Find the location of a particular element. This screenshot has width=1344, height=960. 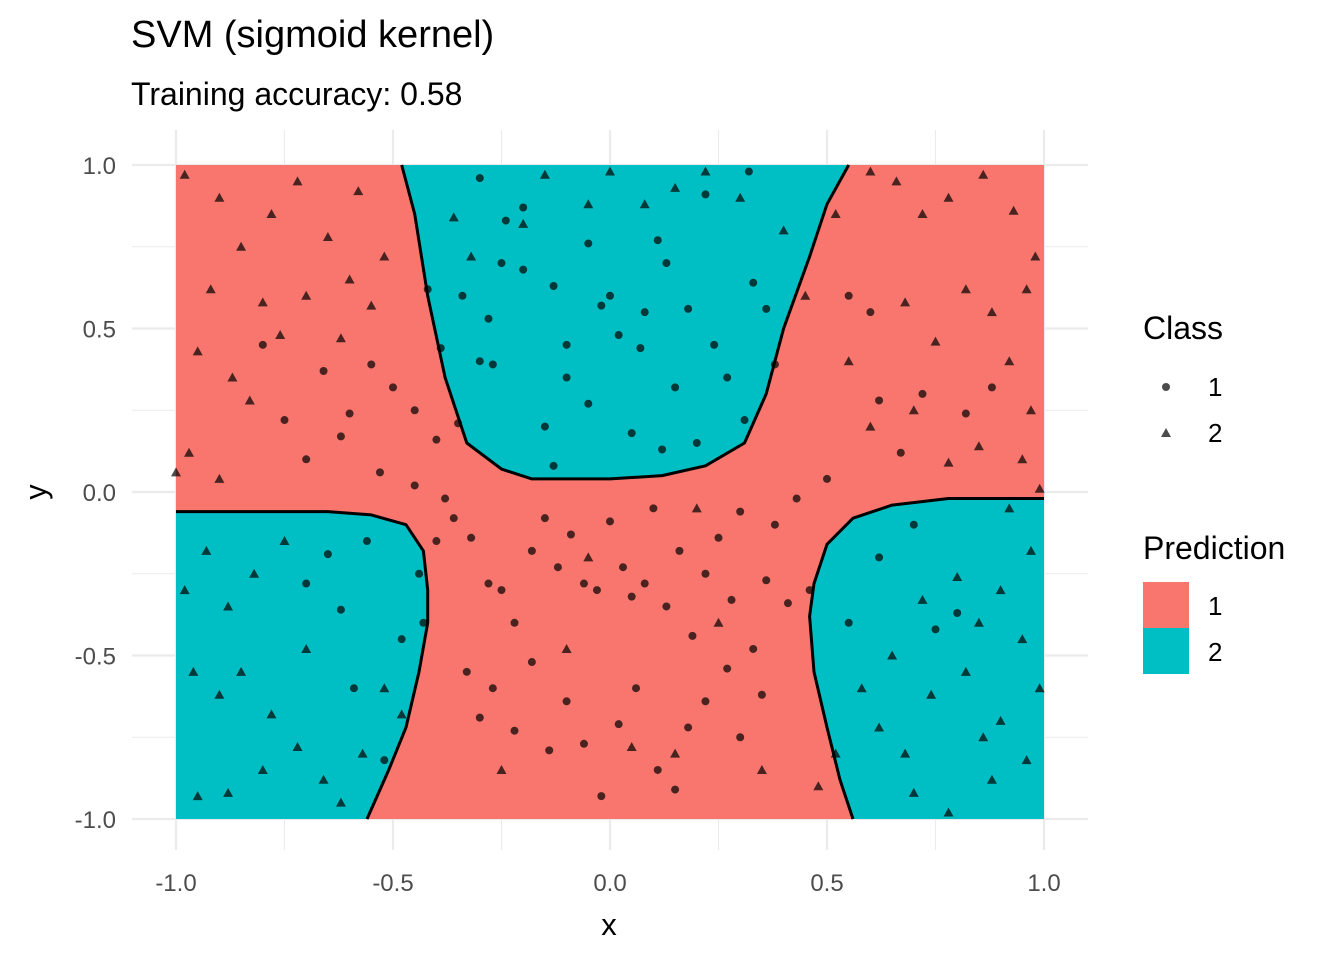

x-tick-label: -1.0 is located at coordinates (175, 883).